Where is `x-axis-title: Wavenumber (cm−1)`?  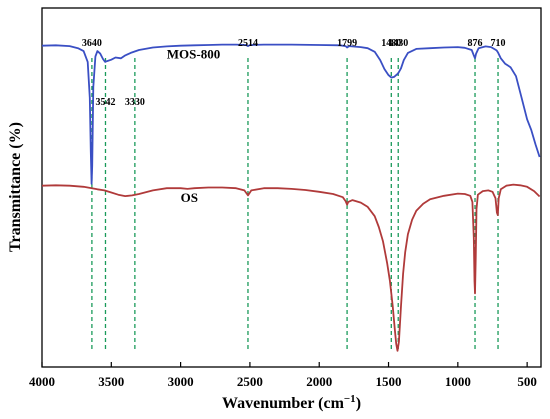
x-axis-title: Wavenumber (cm−1) is located at coordinates (291, 402).